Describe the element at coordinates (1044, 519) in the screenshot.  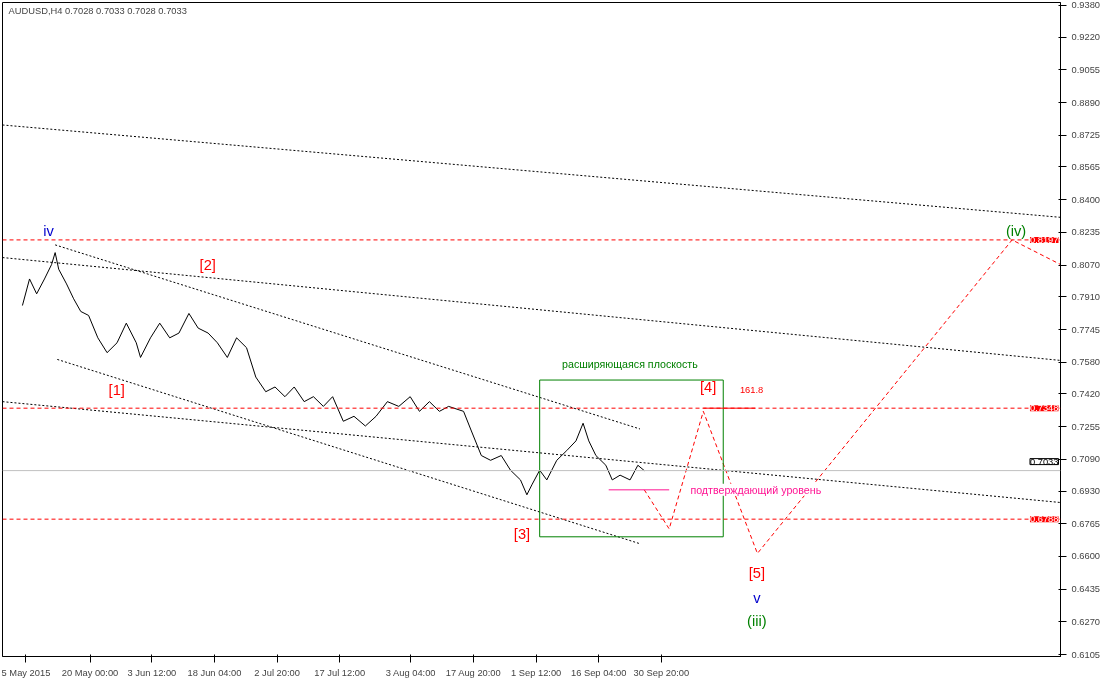
I see `ref-line-label: 0.6788` at that location.